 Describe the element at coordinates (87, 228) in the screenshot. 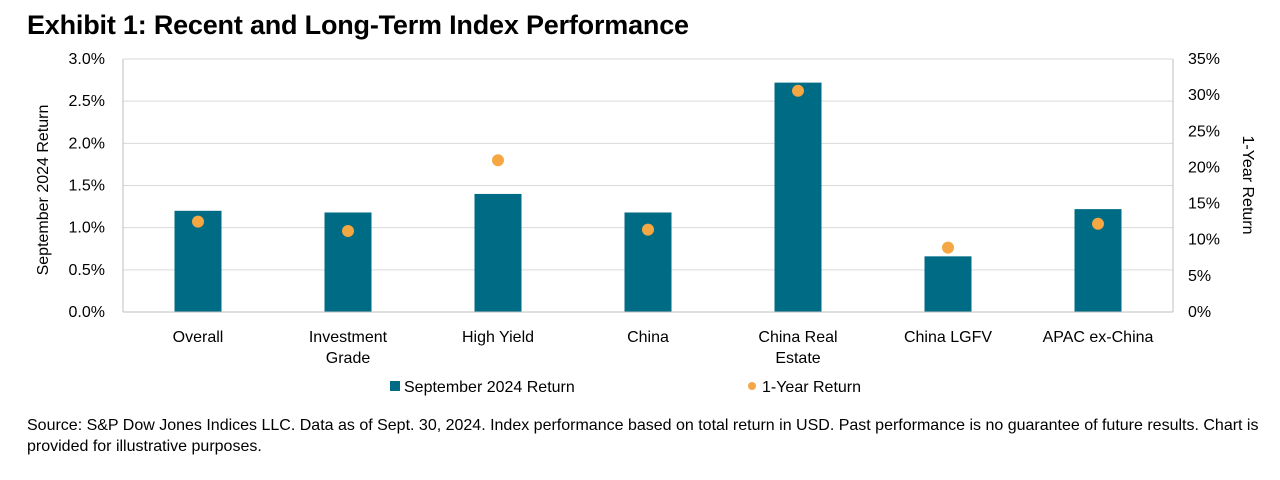

I see `left-tick-label: 1.0%` at that location.